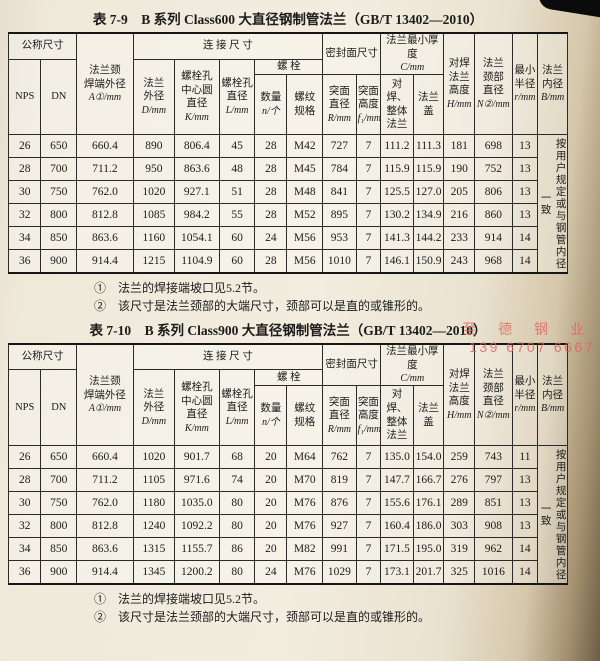 The height and width of the screenshot is (661, 600). What do you see at coordinates (493, 503) in the screenshot?
I see `table-cell: 851` at bounding box center [493, 503].